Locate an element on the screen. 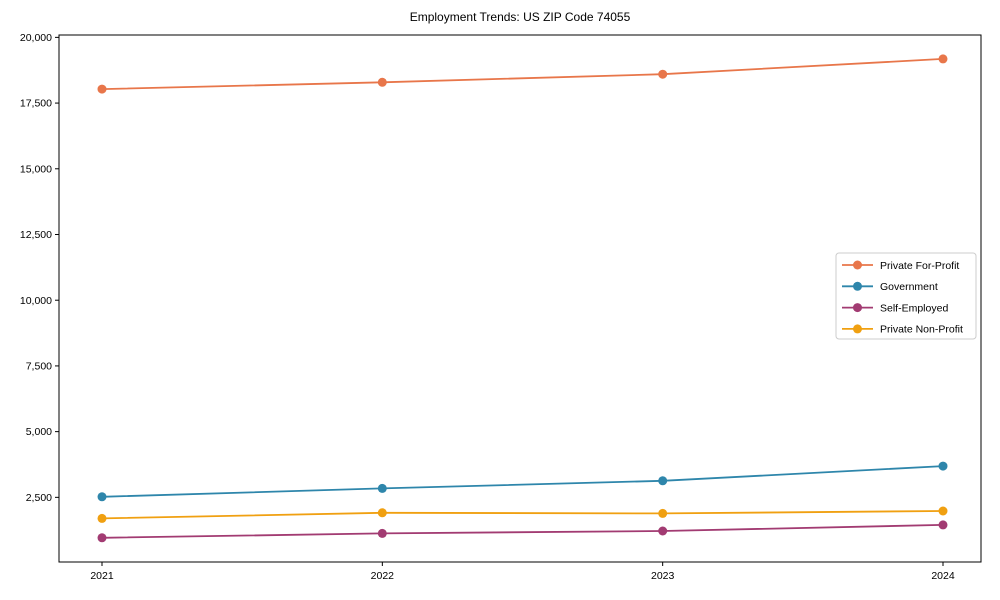 Image resolution: width=1000 pixels, height=600 pixels. chart-title: Employment Trends: US ZIP Code 74055 is located at coordinates (520, 17).